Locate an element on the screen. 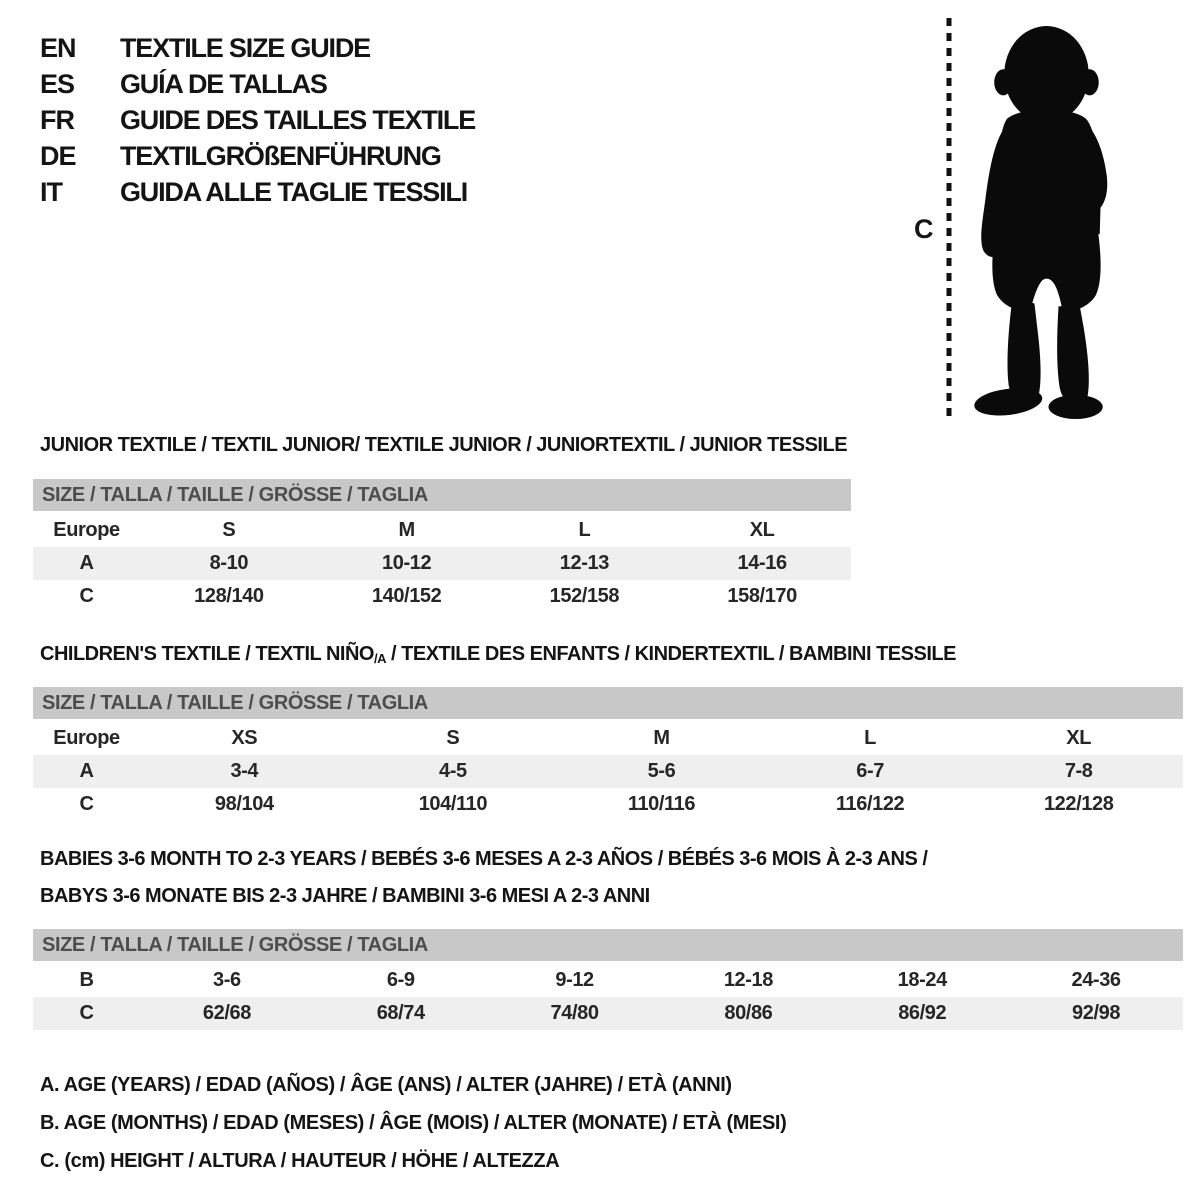 The width and height of the screenshot is (1200, 1200). language-row-en: EN TEXTILE SIZE GUIDE is located at coordinates (257, 48).